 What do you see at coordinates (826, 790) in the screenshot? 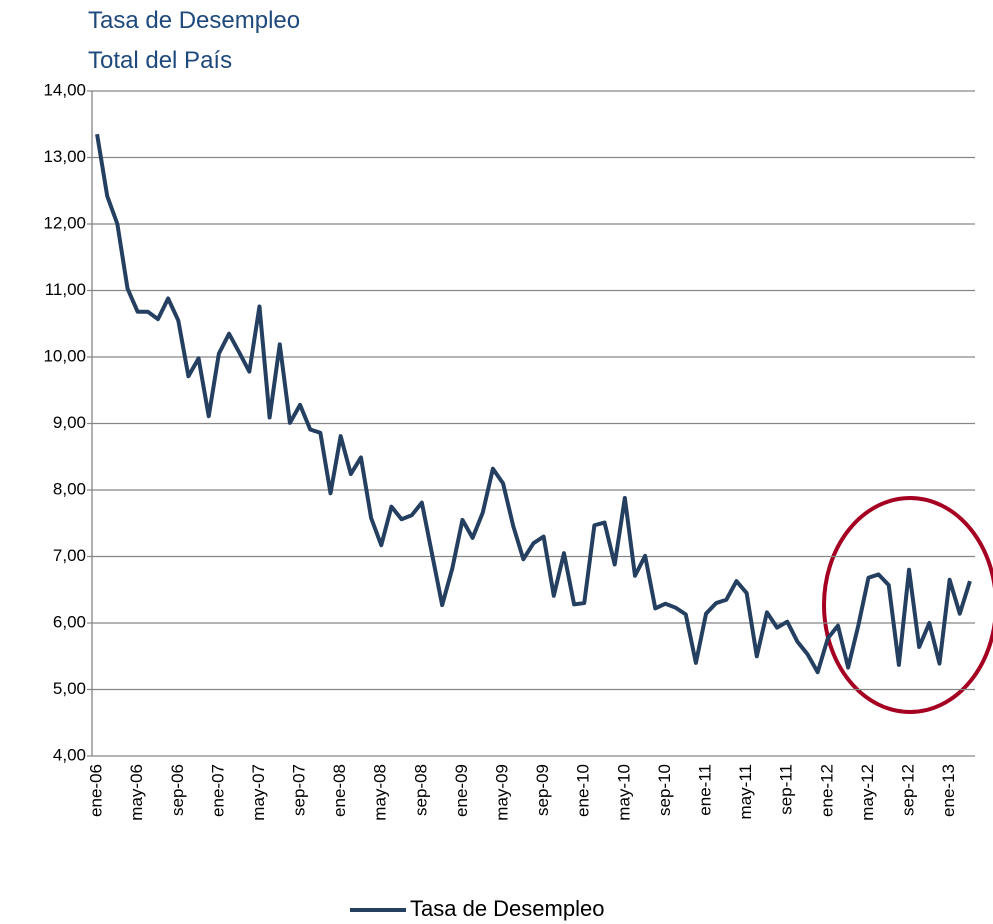
I see `x-tick-label: ene-12` at bounding box center [826, 790].